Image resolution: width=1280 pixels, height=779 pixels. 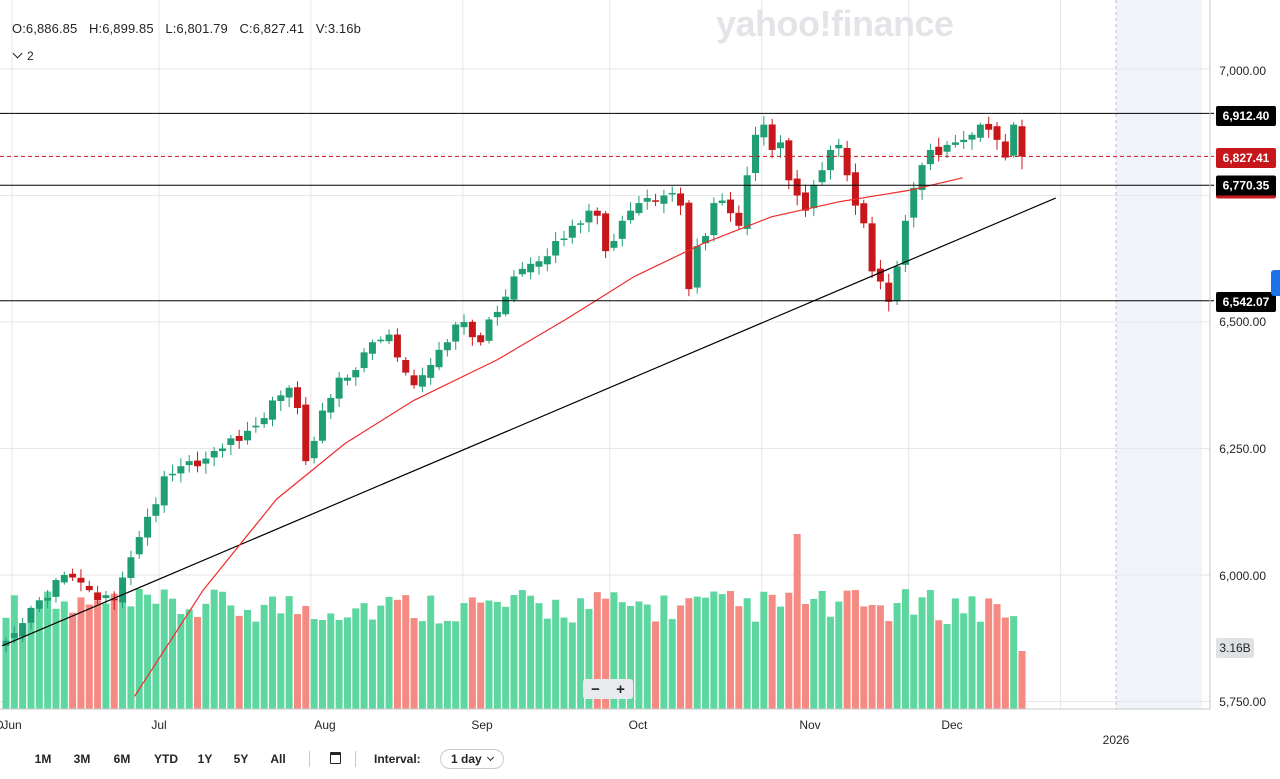 What do you see at coordinates (272, 28) in the screenshot?
I see `close-value: C:6,827.41` at bounding box center [272, 28].